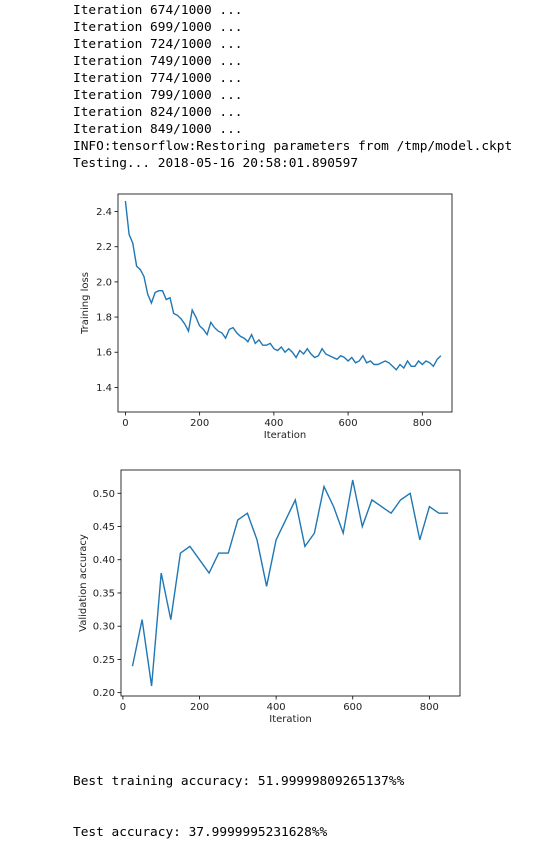 This screenshot has height=858, width=538. I want to click on y-tick-label: 0.45, so click(104, 527).